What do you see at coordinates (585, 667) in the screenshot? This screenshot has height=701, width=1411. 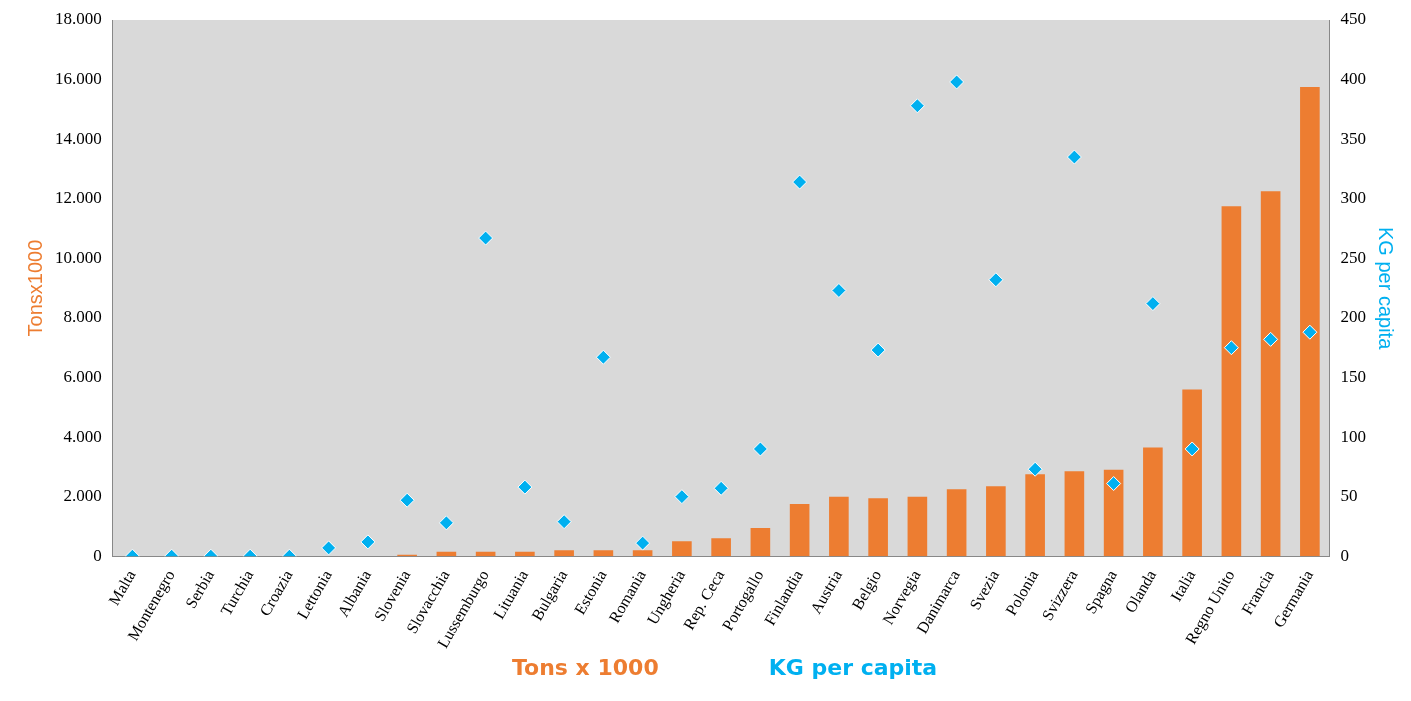 I see `text: Tons x 1000` at bounding box center [585, 667].